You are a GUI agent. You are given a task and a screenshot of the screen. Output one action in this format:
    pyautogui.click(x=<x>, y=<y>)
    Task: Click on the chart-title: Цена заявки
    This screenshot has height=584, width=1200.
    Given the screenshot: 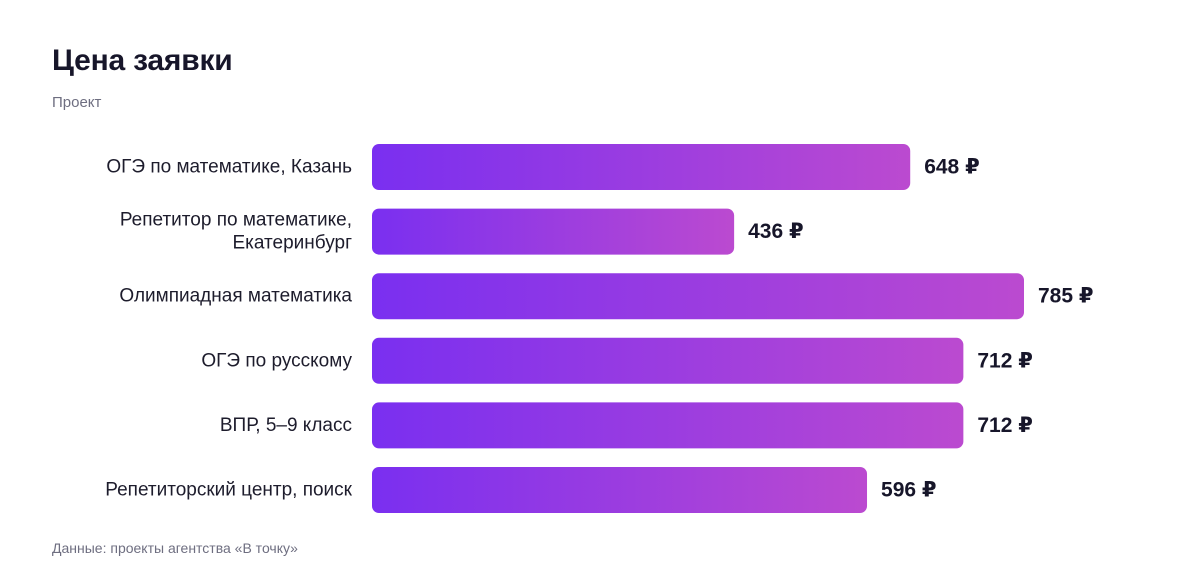 What is the action you would take?
    pyautogui.click(x=142, y=60)
    